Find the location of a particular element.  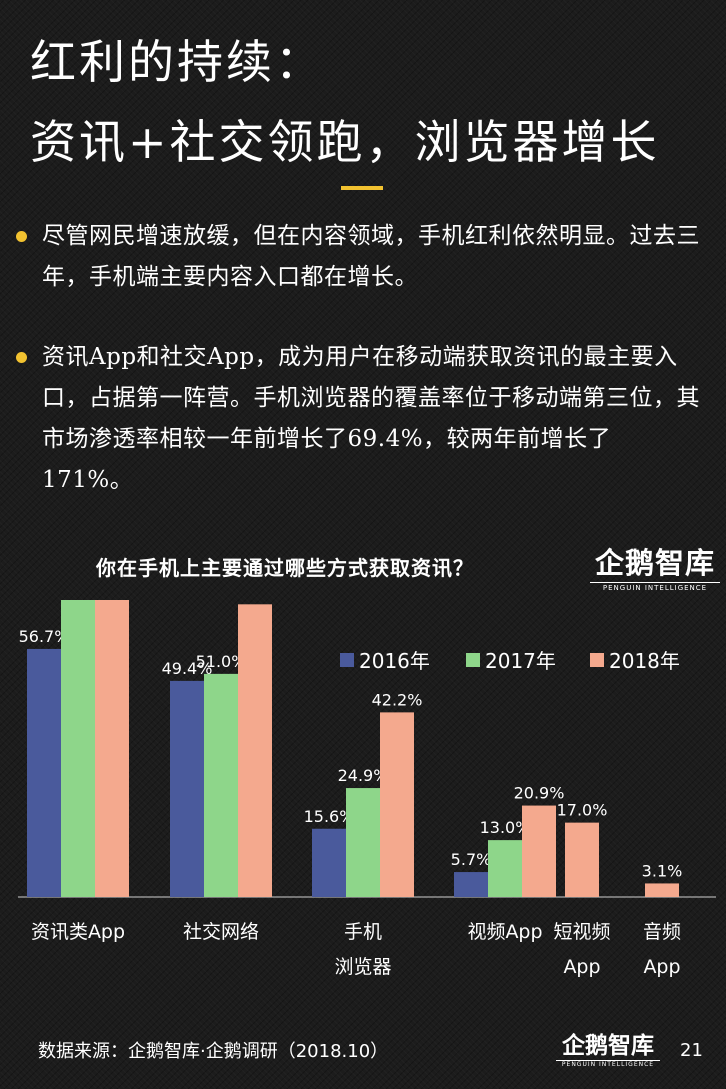

penguin-intelligence-logo: 企鹅智库 PENGUIN INTELLIGENCE is located at coordinates (655, 569).